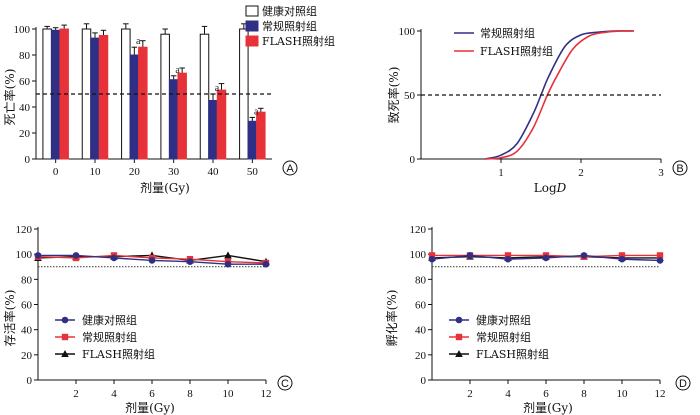 Image resolution: width=700 pixels, height=415 pixels. I want to click on panel-c-ylabel: 存活率(%), so click(9, 318).